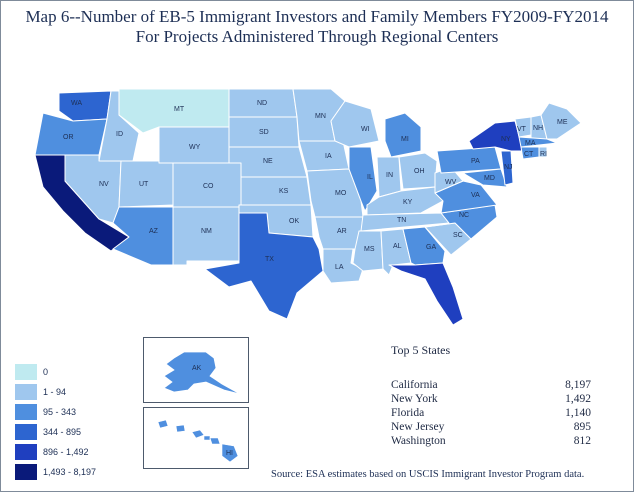 This screenshot has width=634, height=492. Describe the element at coordinates (582, 441) in the screenshot. I see `top5-value: 812` at that location.